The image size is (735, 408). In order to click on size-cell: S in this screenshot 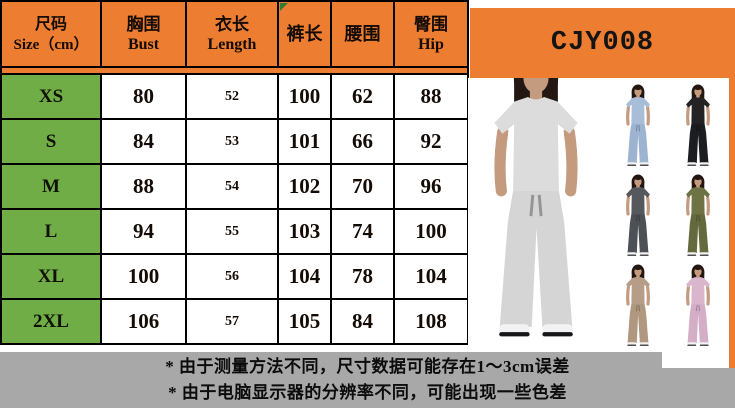, I will do `click(51, 141)`.